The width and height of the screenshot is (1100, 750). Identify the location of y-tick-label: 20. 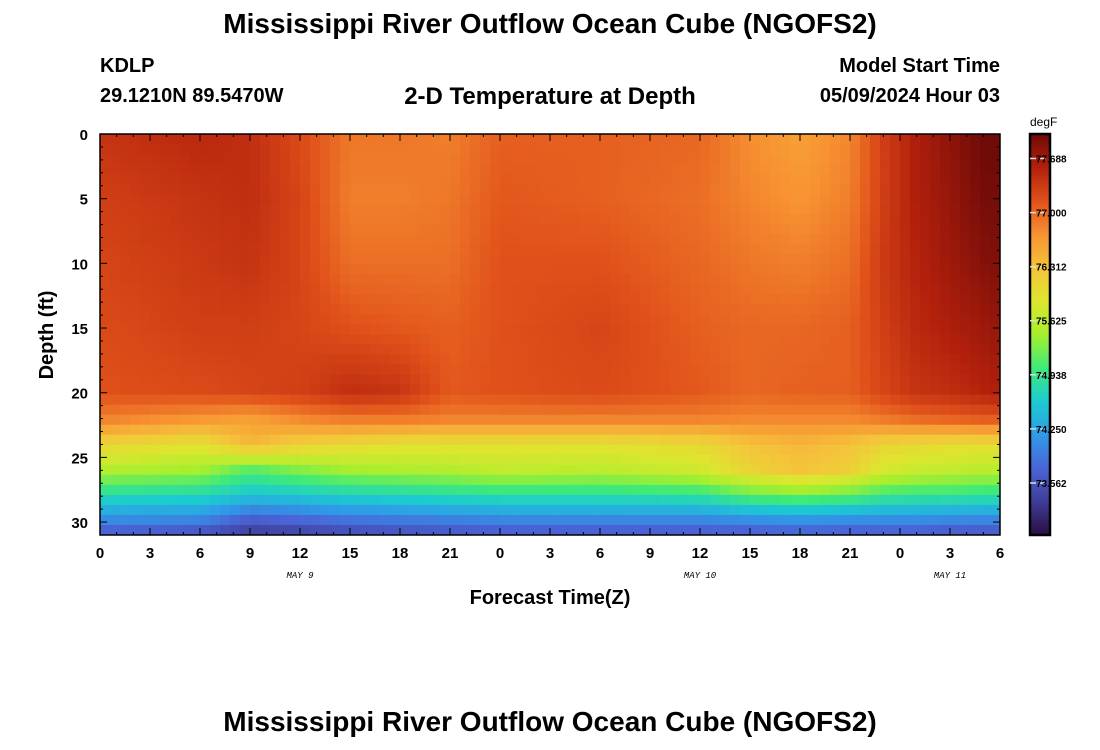
(79, 394).